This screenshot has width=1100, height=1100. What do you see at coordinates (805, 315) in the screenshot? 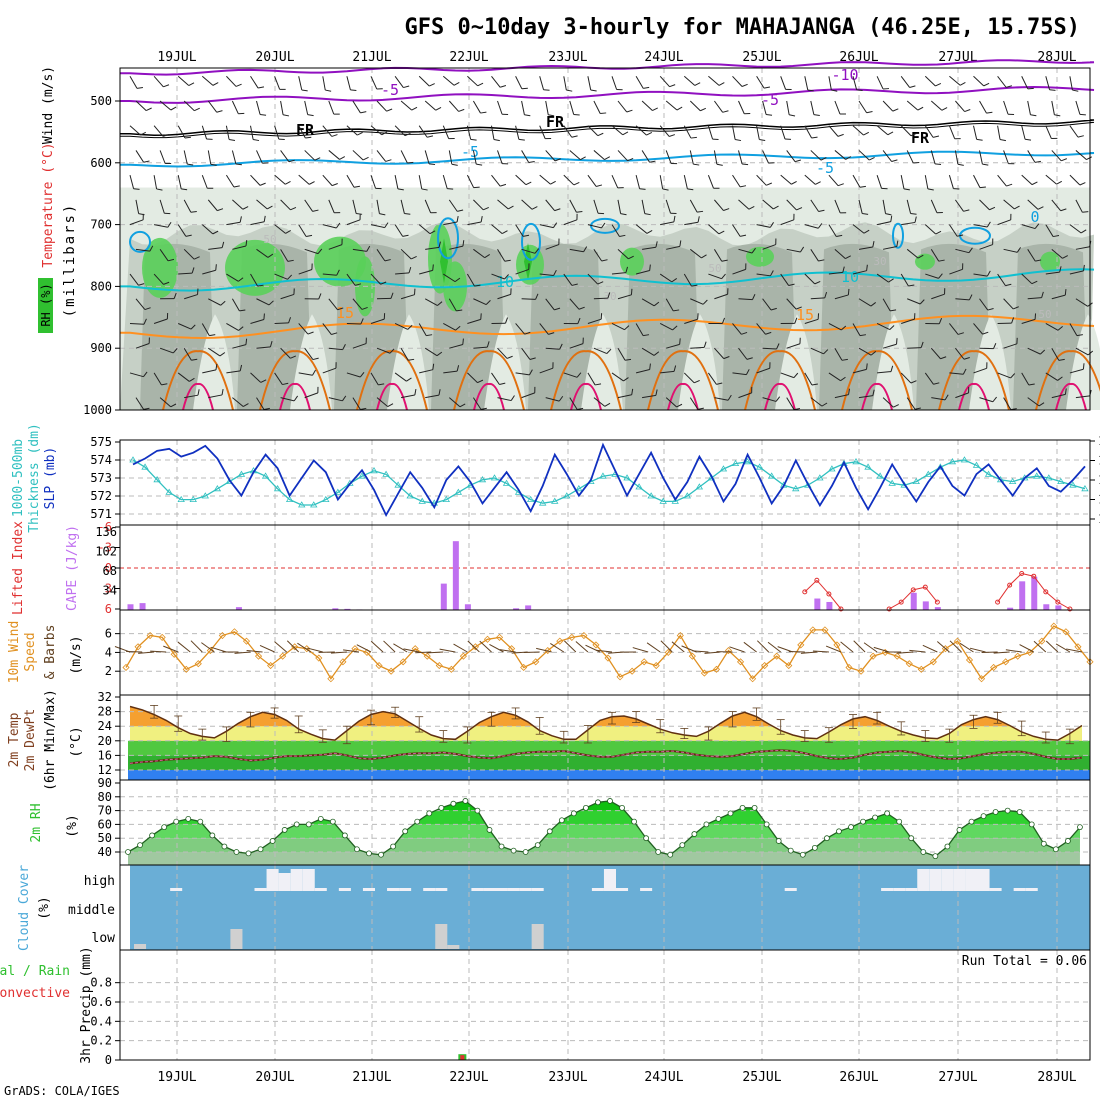
I see `contour-label: 15` at bounding box center [805, 315].